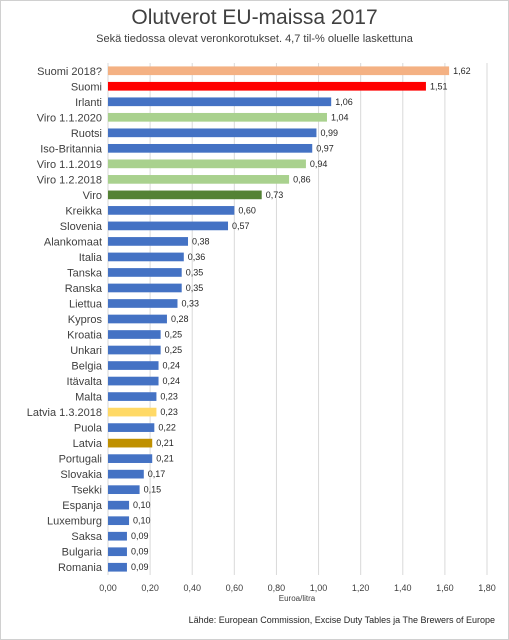  Describe the element at coordinates (80, 568) in the screenshot. I see `category-label: Romania` at that location.